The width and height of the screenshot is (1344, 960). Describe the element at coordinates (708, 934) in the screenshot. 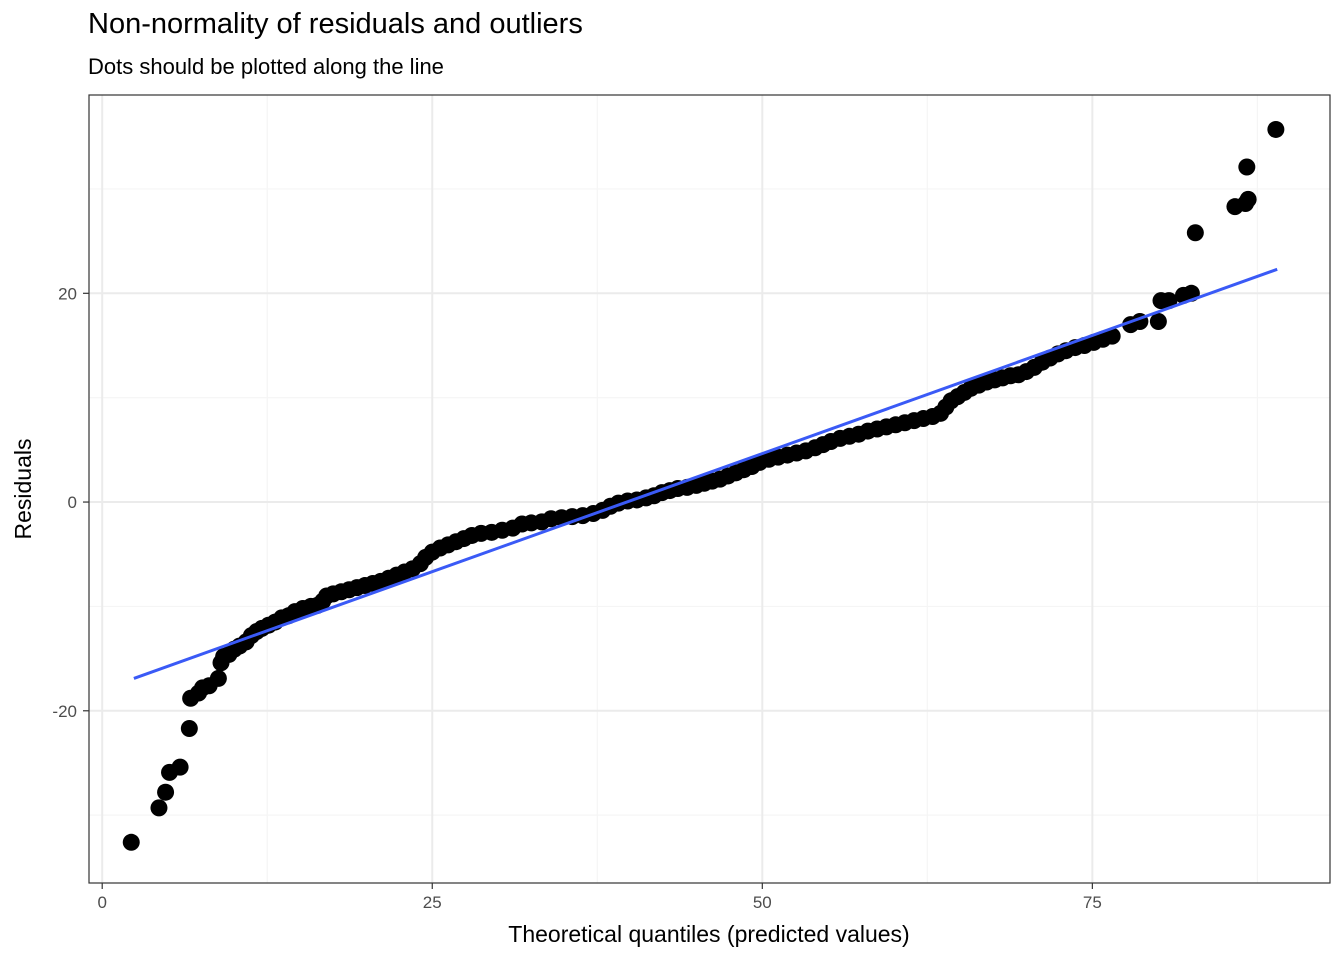

I see `x-axis-title: Theoretical quantiles (predicted values)` at that location.